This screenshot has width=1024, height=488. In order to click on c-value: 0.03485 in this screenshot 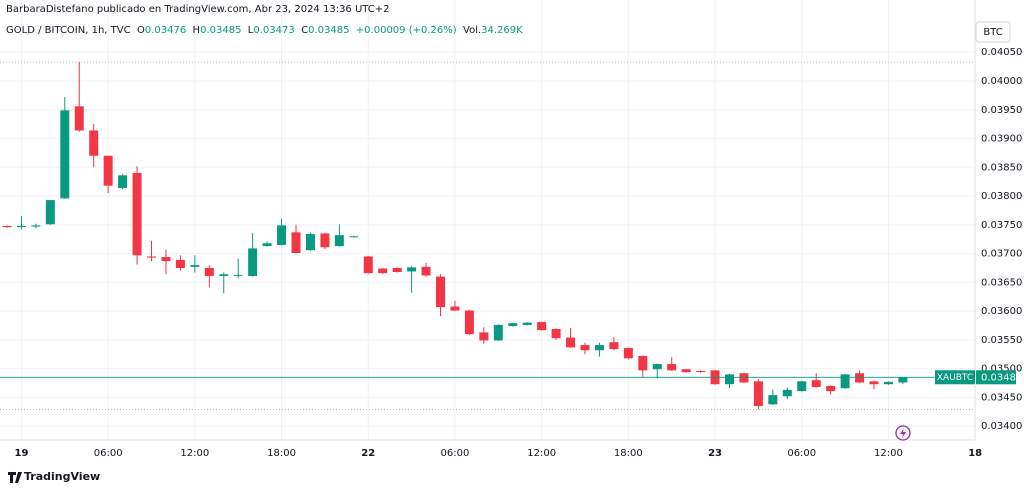, I will do `click(329, 30)`.